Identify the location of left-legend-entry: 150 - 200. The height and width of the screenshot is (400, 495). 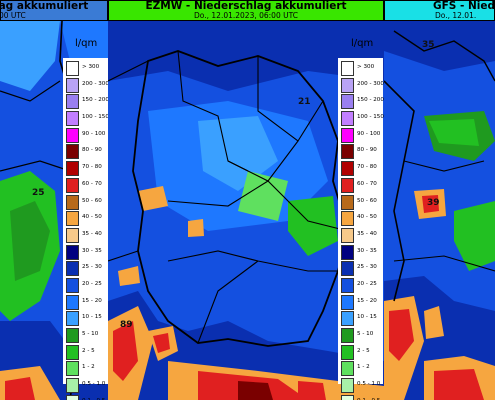
(87, 101).